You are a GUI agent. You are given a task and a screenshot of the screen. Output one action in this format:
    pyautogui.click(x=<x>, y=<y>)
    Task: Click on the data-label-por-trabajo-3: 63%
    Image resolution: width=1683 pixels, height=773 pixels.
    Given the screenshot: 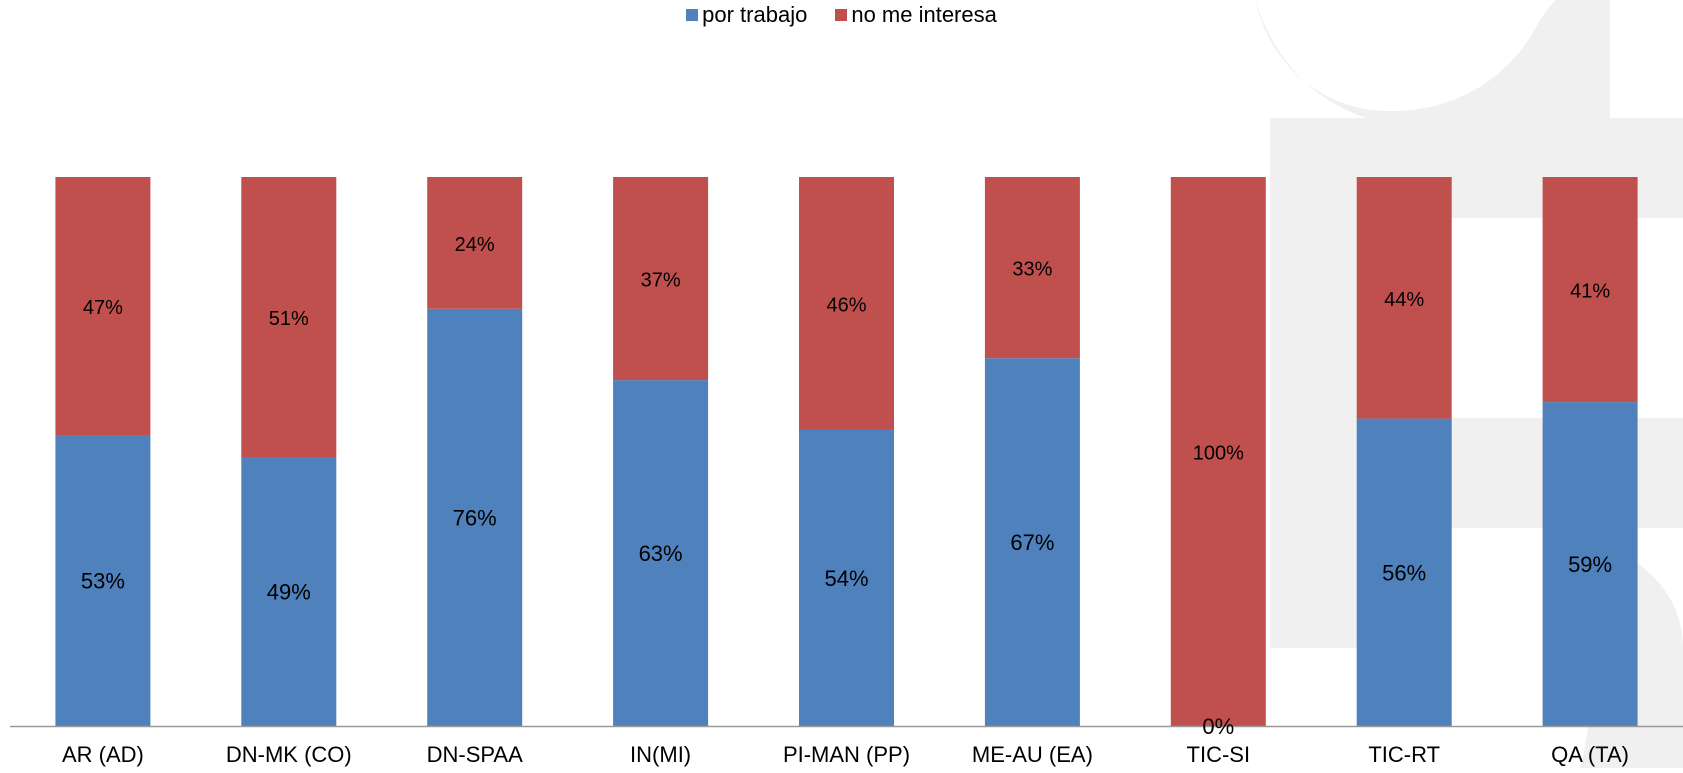 What is the action you would take?
    pyautogui.click(x=661, y=553)
    